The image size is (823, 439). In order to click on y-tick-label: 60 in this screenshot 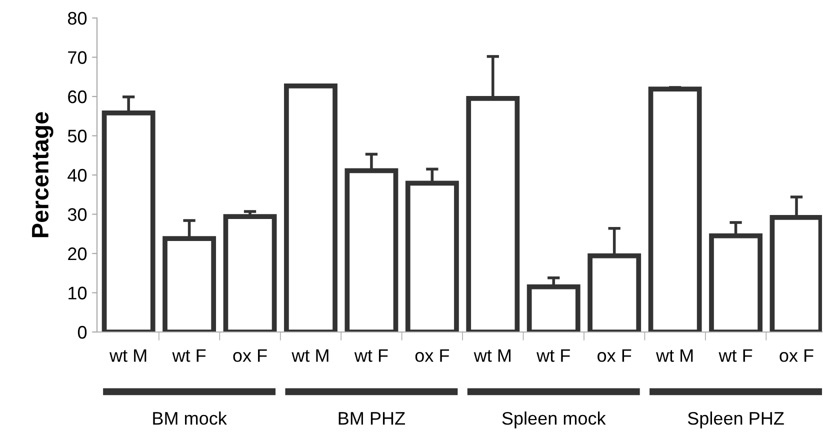, I will do `click(77, 97)`.